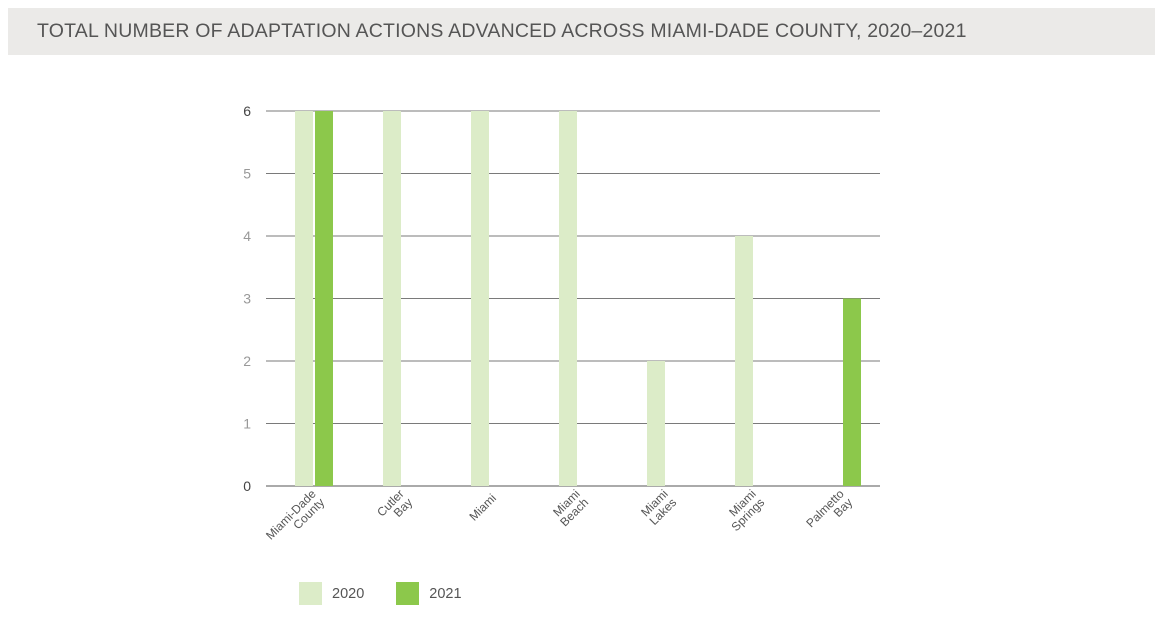 Image resolution: width=1168 pixels, height=637 pixels. I want to click on x-tick-label-2: Miami, so click(482, 507).